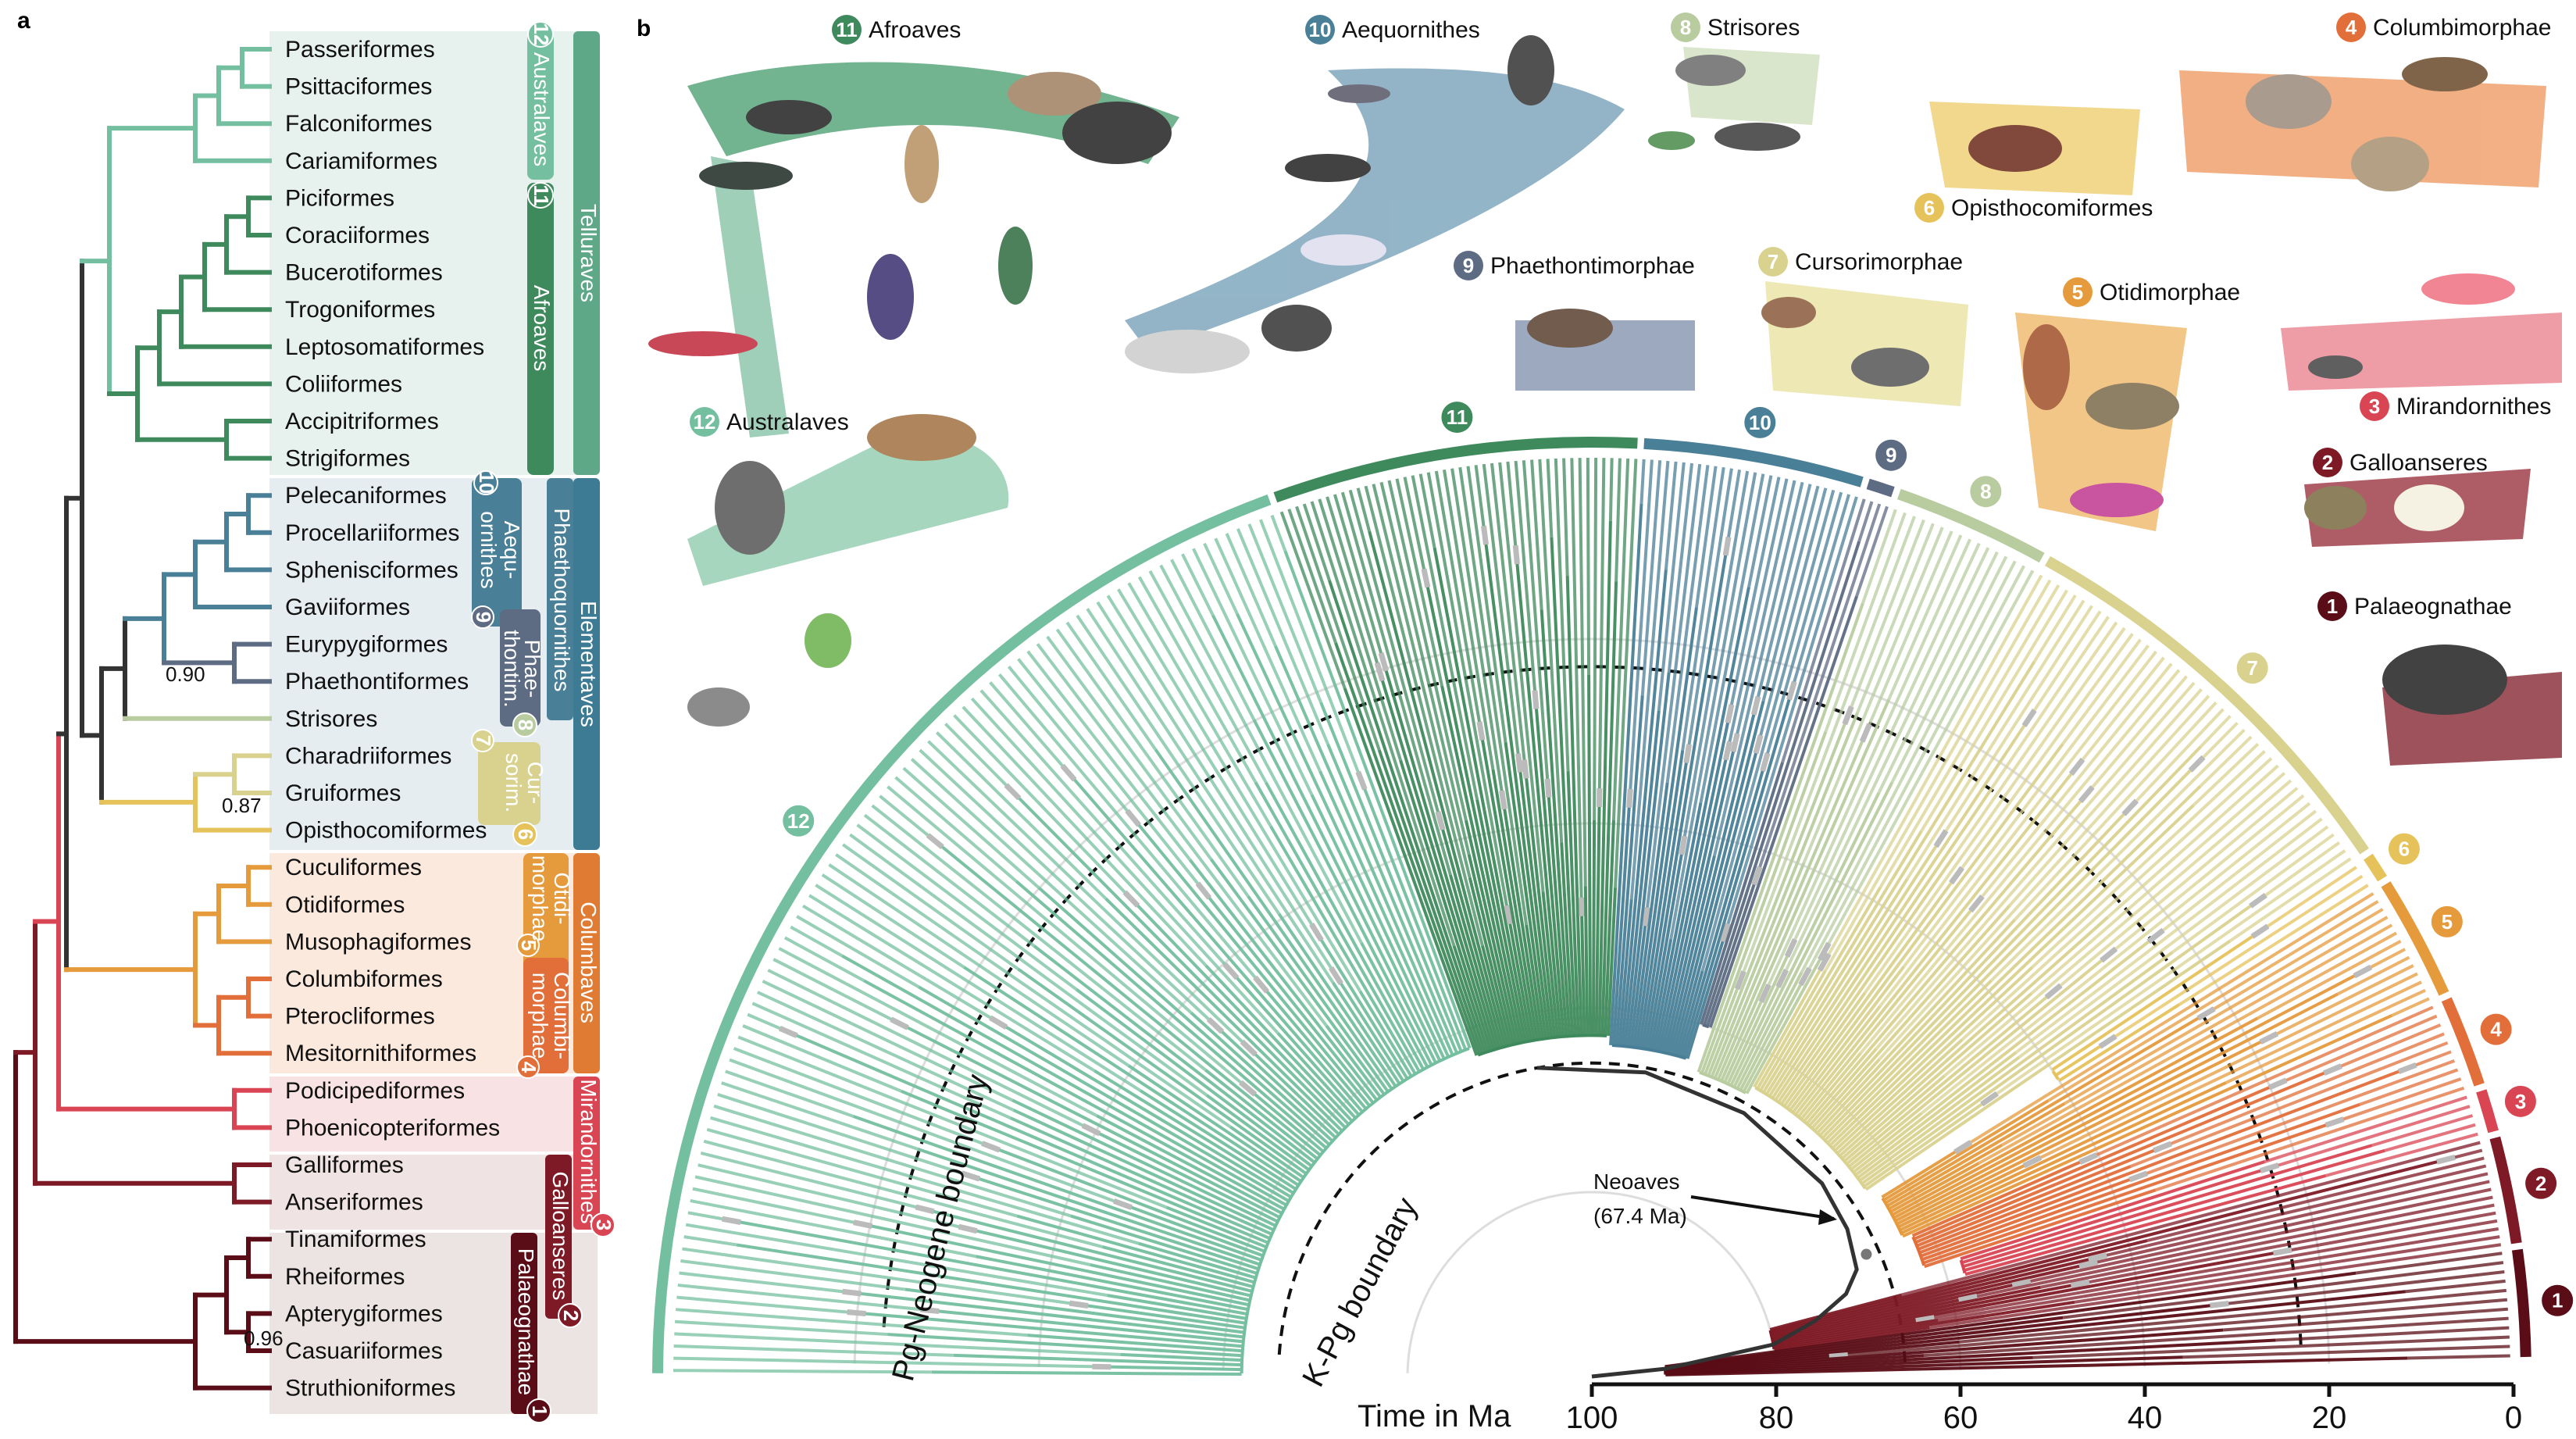  Describe the element at coordinates (368, 756) in the screenshot. I see `order-label-charadriiformes: Charadriiformes` at that location.